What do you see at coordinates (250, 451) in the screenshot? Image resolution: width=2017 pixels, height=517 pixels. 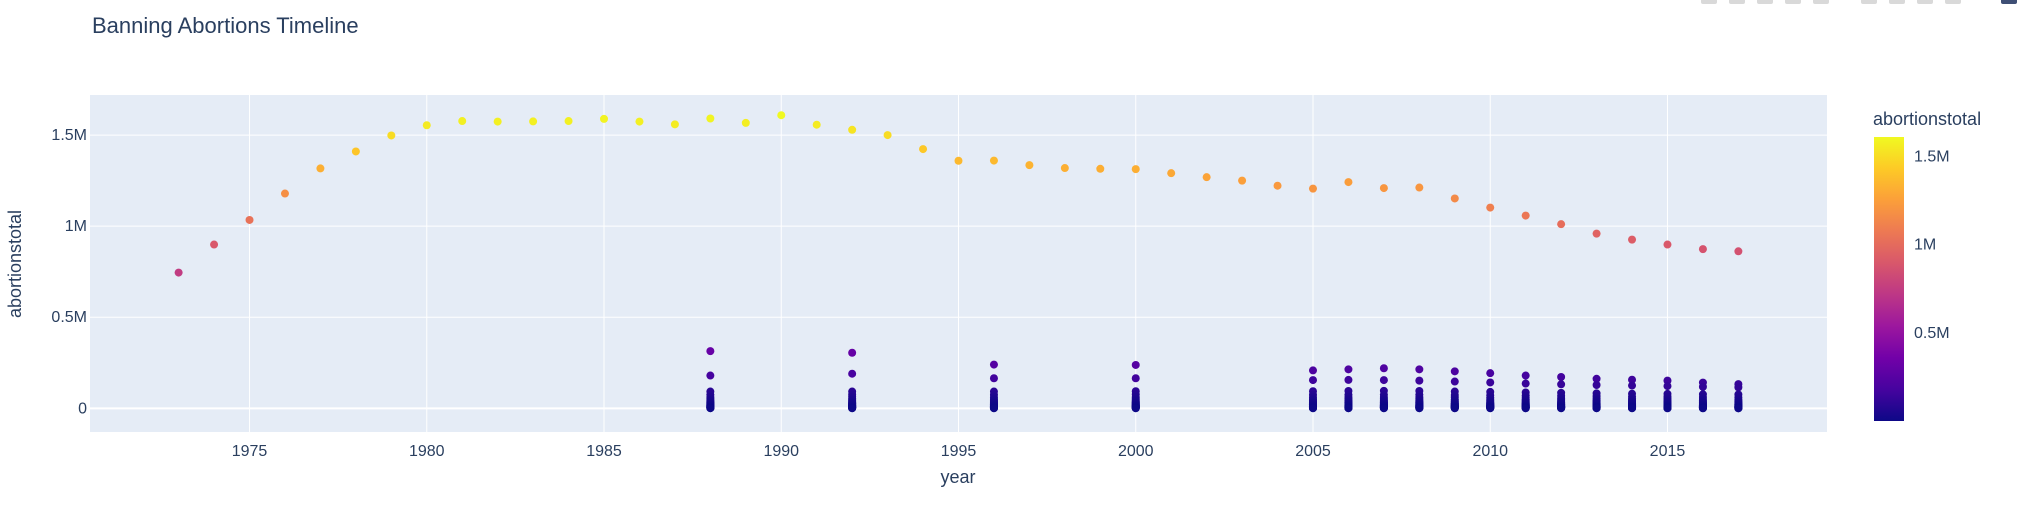 I see `x-tick-label: 1975` at bounding box center [250, 451].